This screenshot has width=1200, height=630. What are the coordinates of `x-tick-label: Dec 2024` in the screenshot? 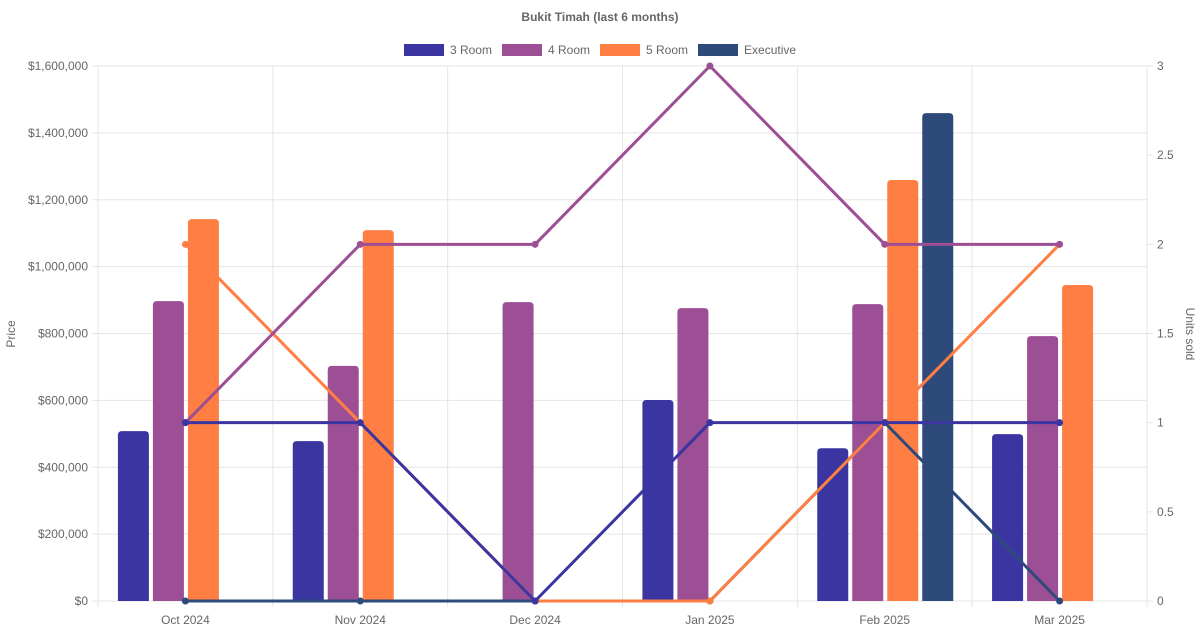 It's located at (535, 620).